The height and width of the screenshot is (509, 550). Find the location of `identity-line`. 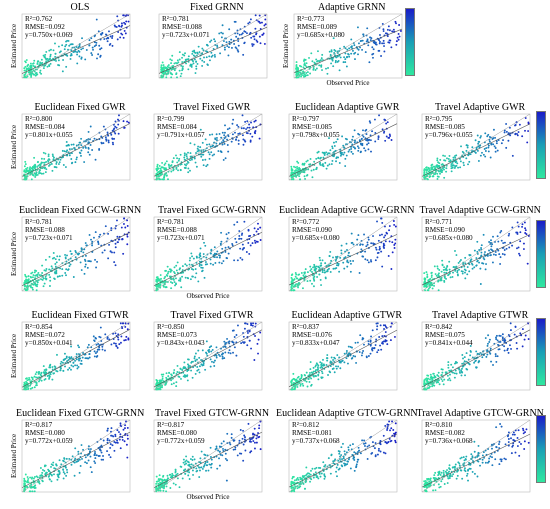

identity-line is located at coordinates (476, 147).